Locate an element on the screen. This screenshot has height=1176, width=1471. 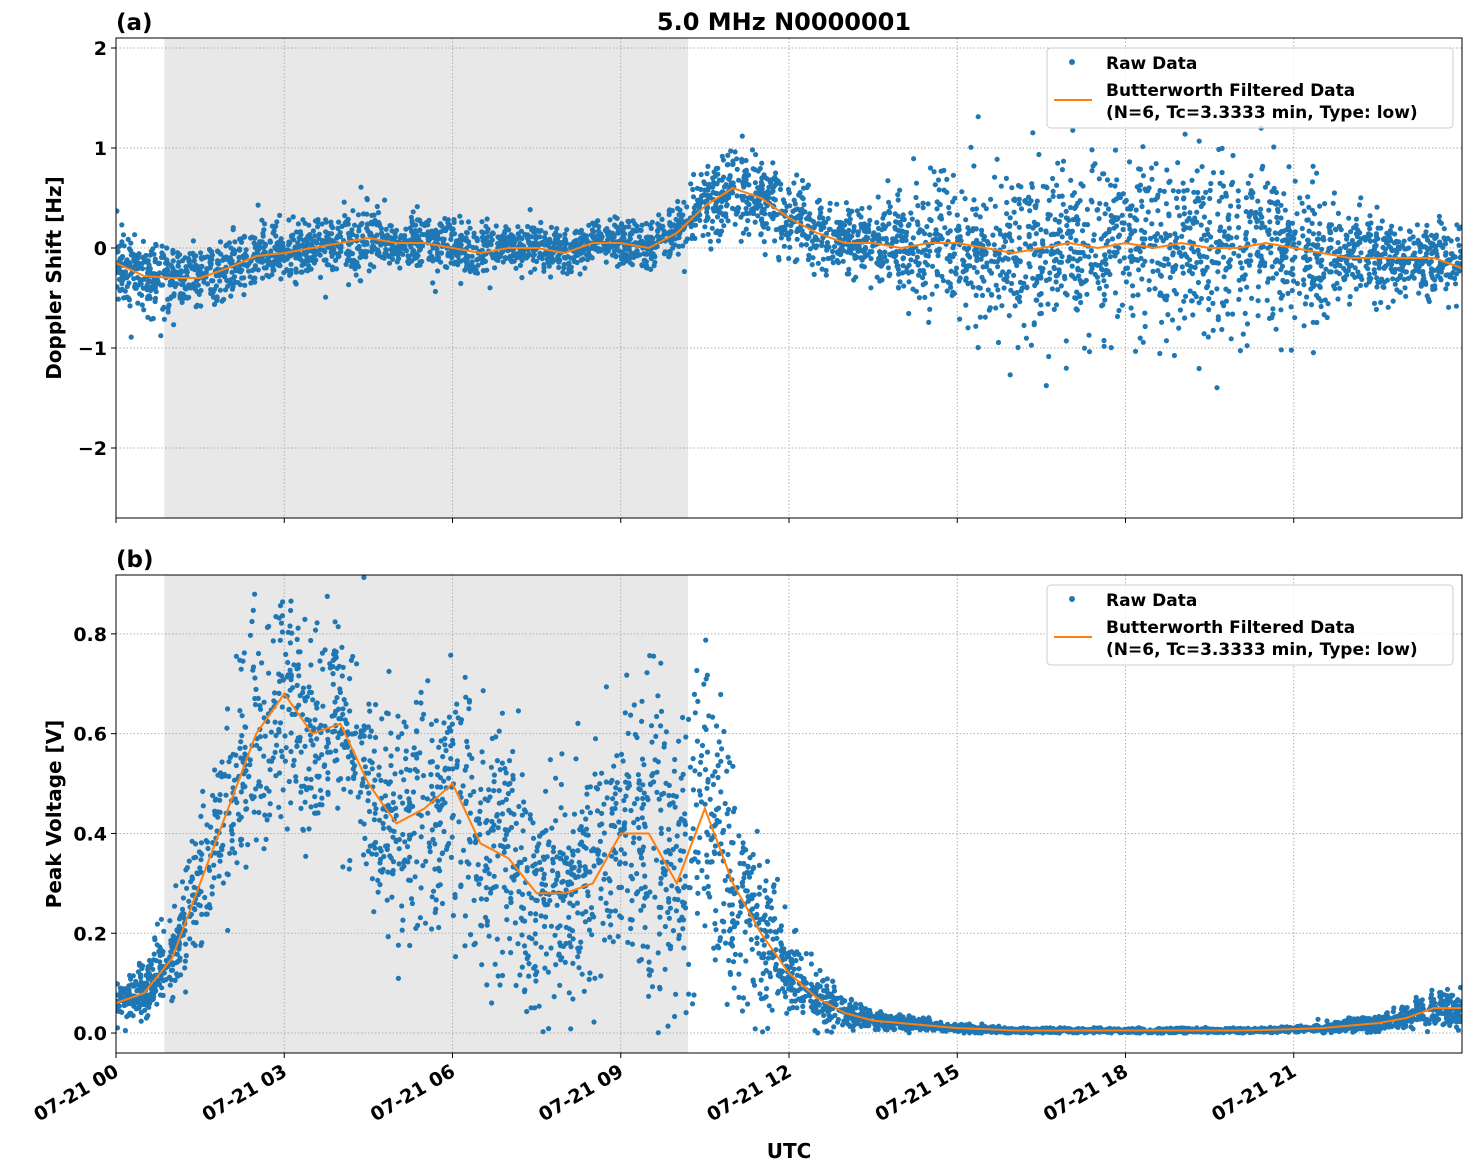
panel-label: (a) is located at coordinates (134, 23).